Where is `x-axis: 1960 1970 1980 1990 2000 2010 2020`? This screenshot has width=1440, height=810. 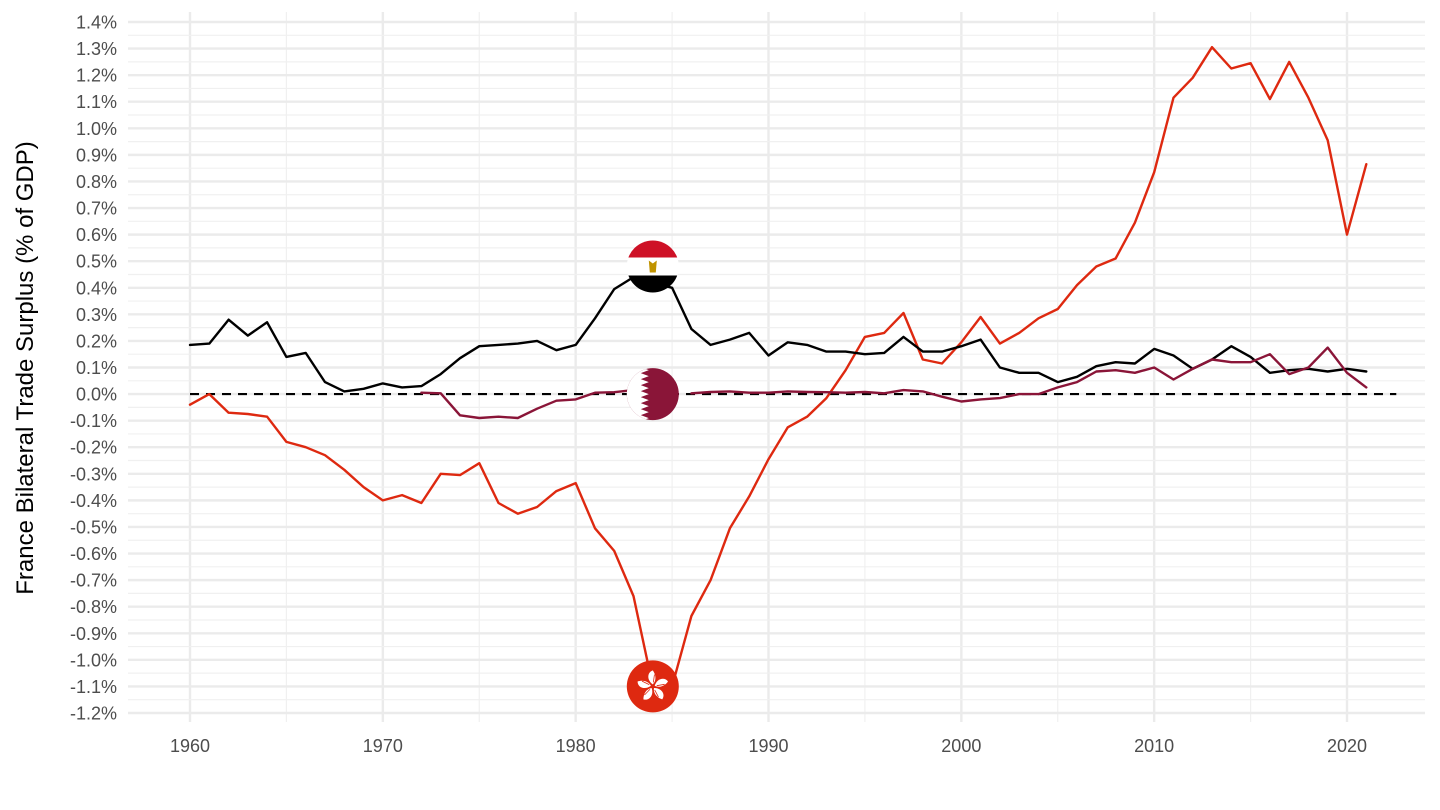
x-axis: 1960 1970 1980 1990 2000 2010 2020 is located at coordinates (768, 746).